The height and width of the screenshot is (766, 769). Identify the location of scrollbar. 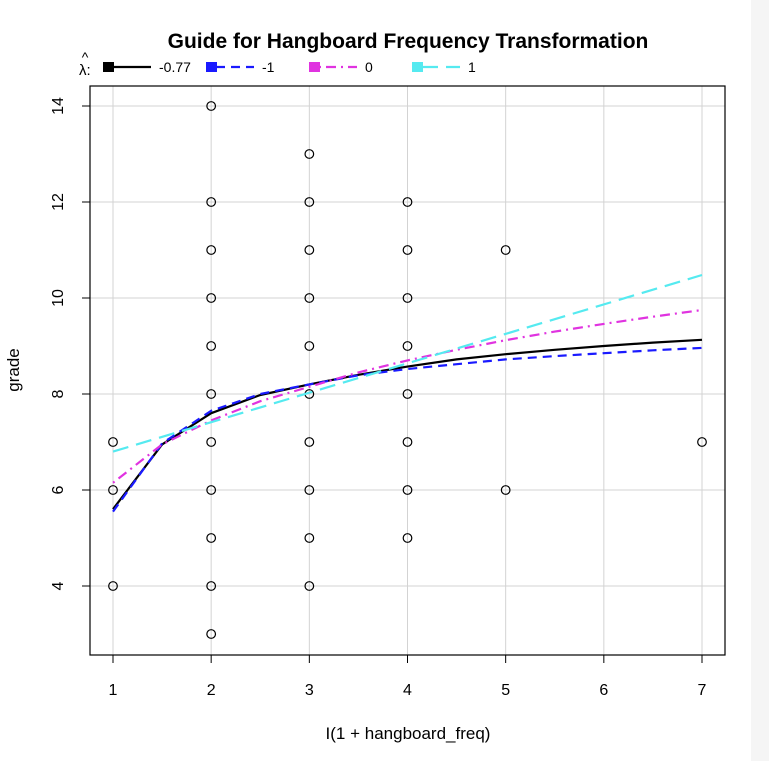
(760, 380).